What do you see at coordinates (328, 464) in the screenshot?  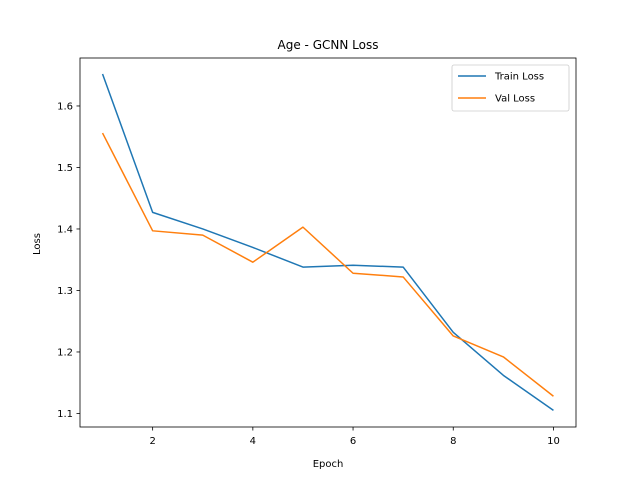 I see `x-axis-label: Epoch` at bounding box center [328, 464].